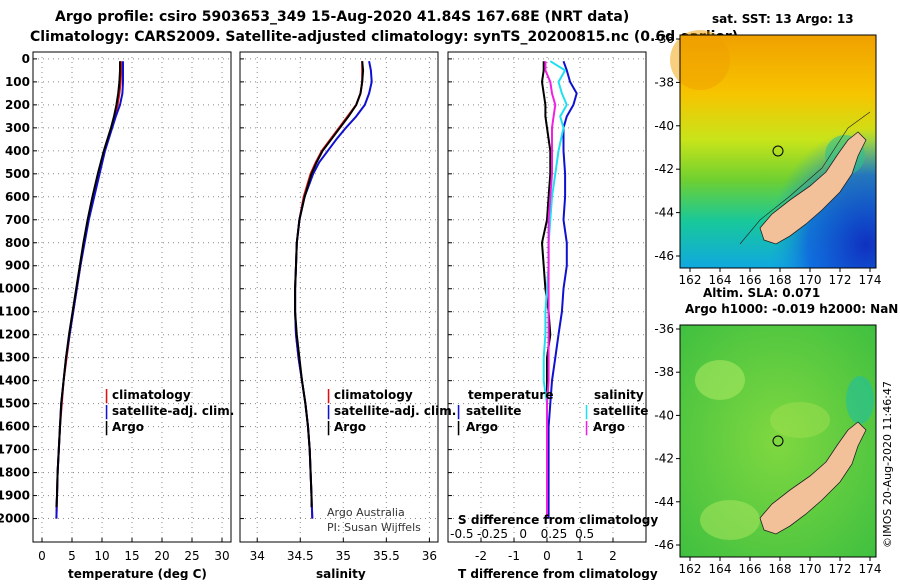 This screenshot has height=584, width=900. What do you see at coordinates (482, 427) in the screenshot?
I see `legend-t-argo-label: Argo` at bounding box center [482, 427].